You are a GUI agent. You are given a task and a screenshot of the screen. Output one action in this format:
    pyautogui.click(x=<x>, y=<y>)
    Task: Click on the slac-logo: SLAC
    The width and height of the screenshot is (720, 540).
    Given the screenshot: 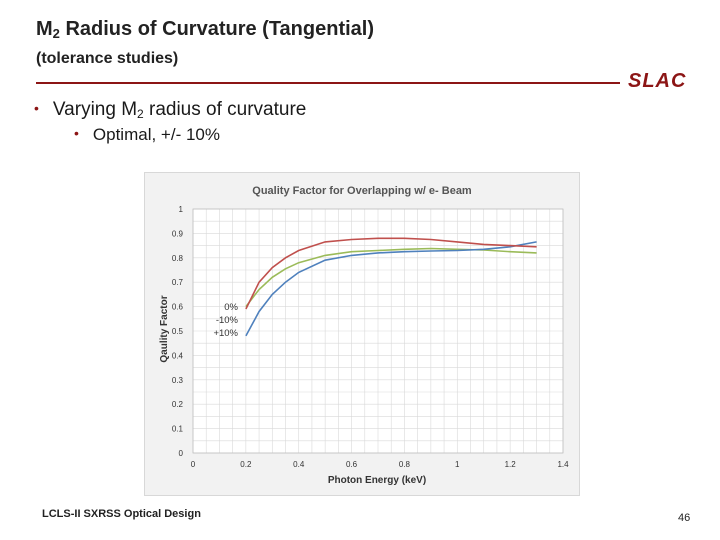 What is the action you would take?
    pyautogui.click(x=657, y=81)
    